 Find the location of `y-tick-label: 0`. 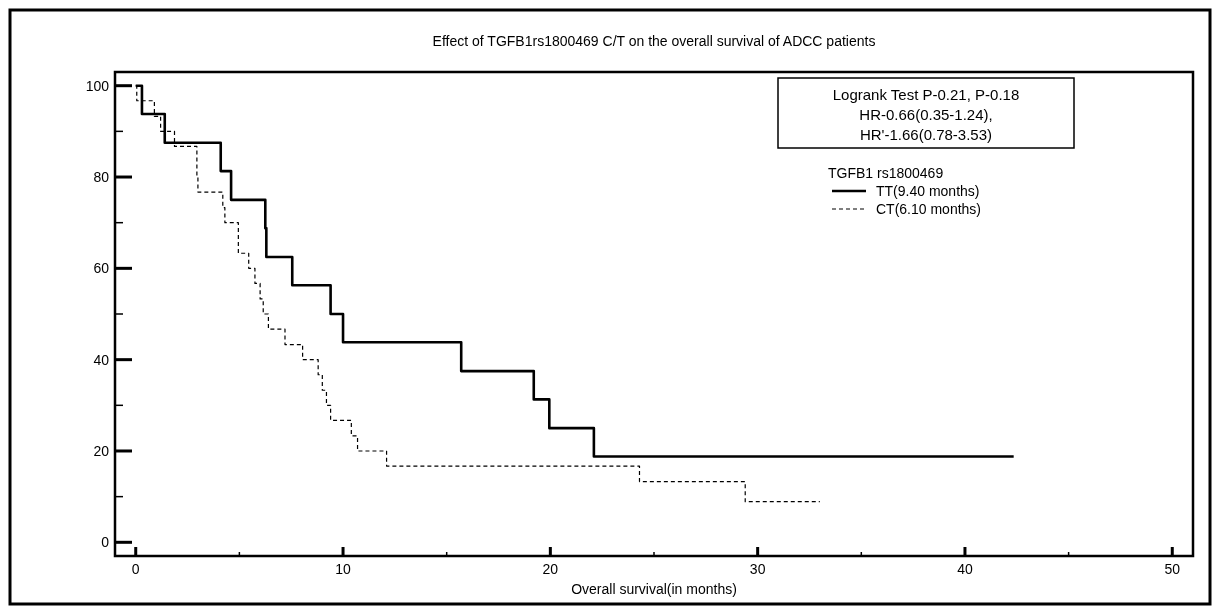

y-tick-label: 0 is located at coordinates (105, 542).